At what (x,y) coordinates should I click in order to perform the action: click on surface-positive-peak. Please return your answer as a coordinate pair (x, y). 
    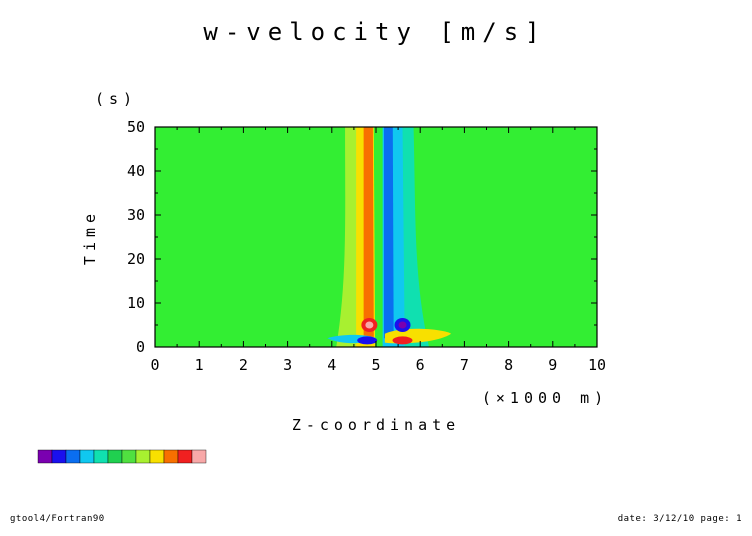
    Looking at the image, I should click on (402, 340).